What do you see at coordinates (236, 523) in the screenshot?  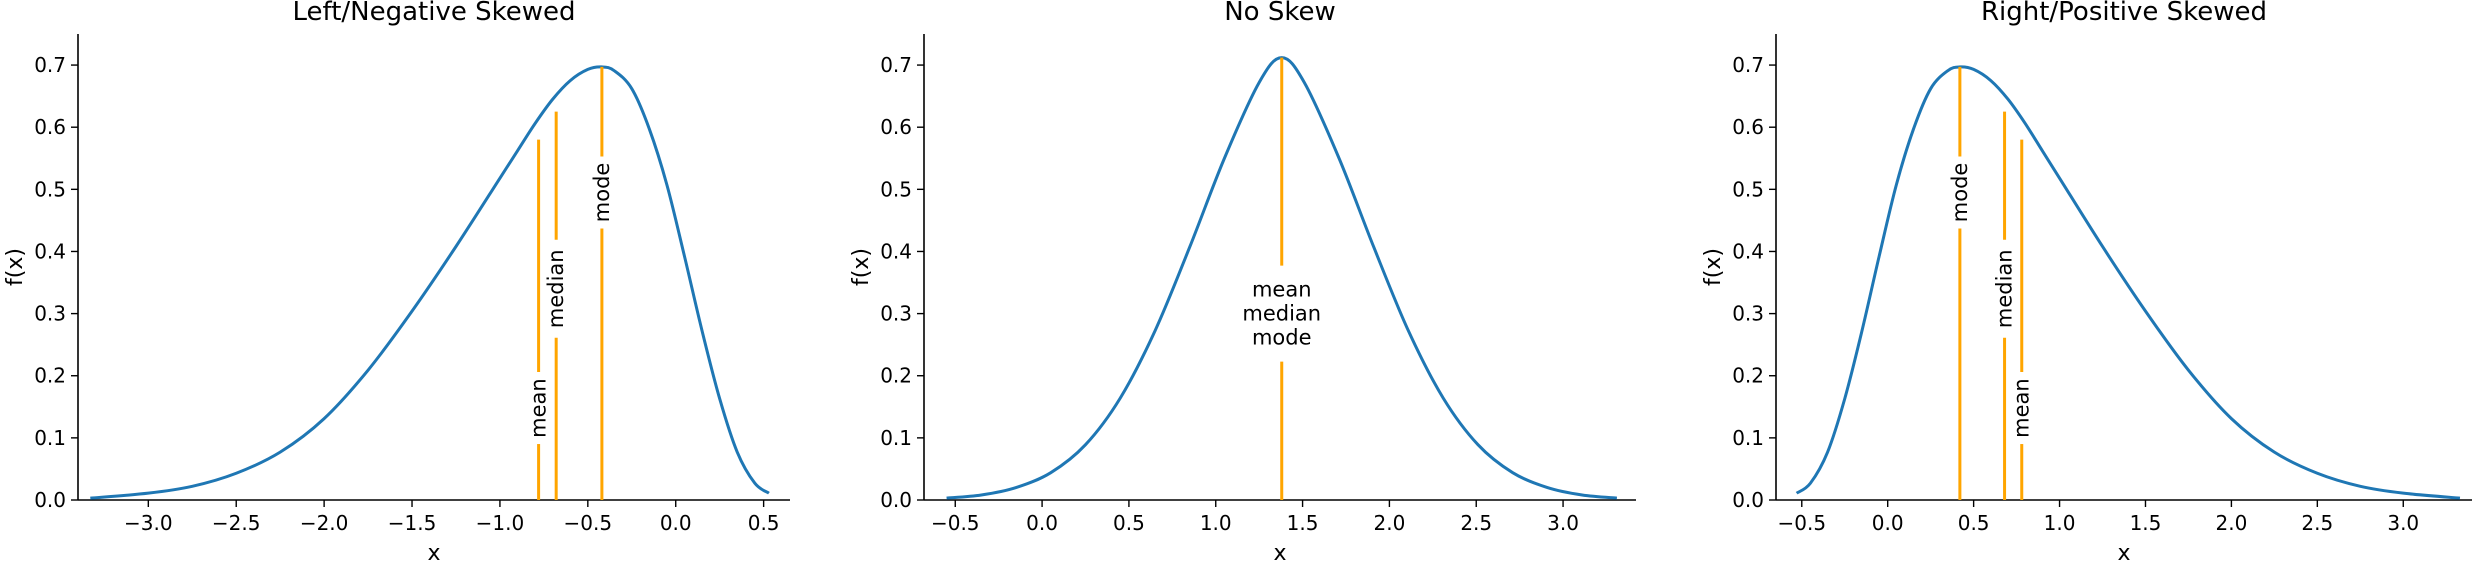 I see `x-tick-label: −2.5` at bounding box center [236, 523].